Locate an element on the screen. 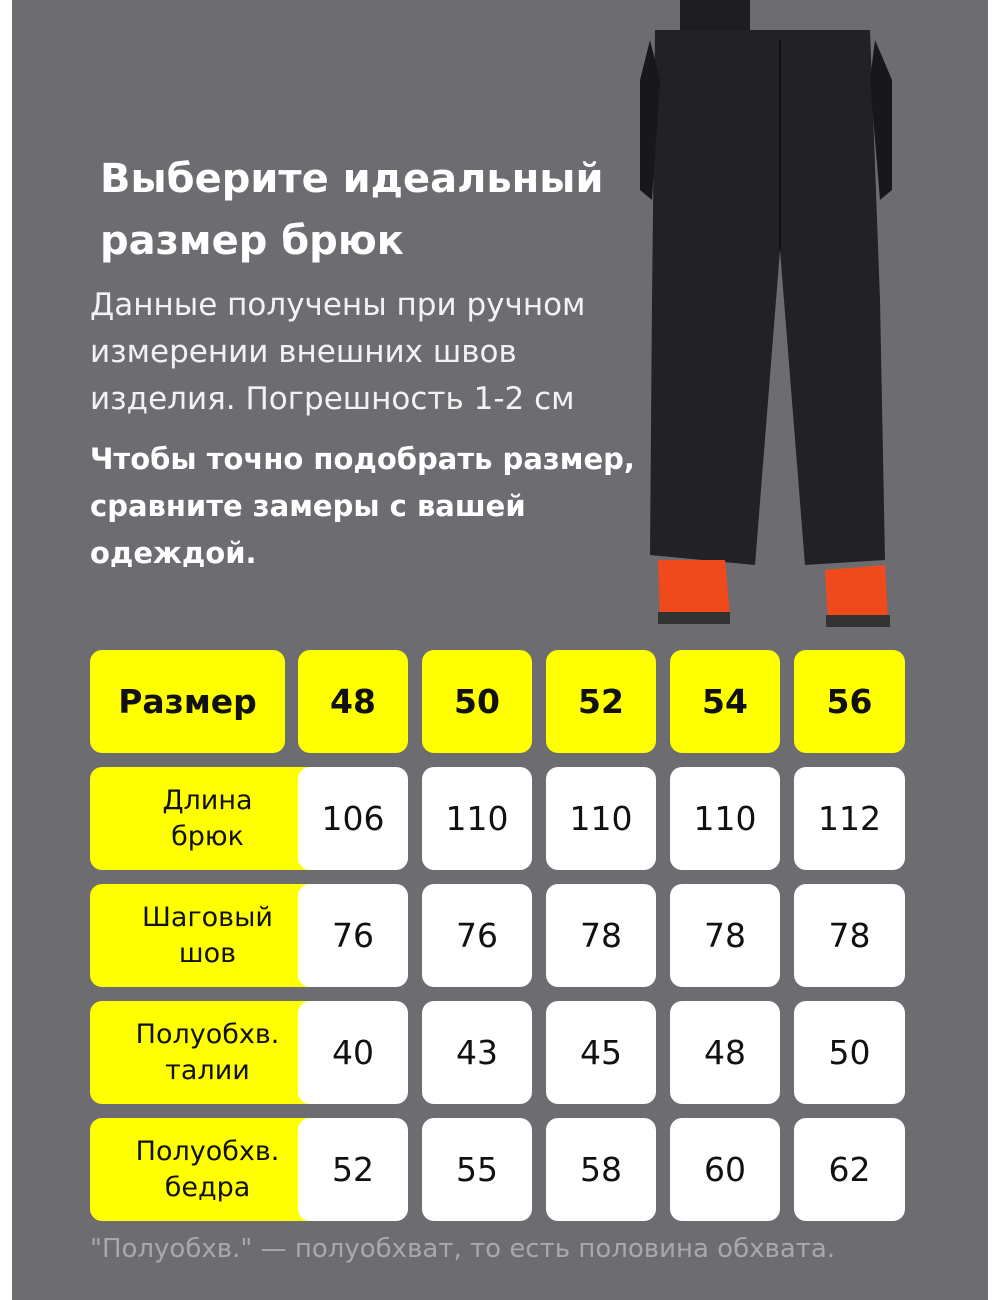 This screenshot has width=1000, height=1300. table-cell: 43 is located at coordinates (477, 1052).